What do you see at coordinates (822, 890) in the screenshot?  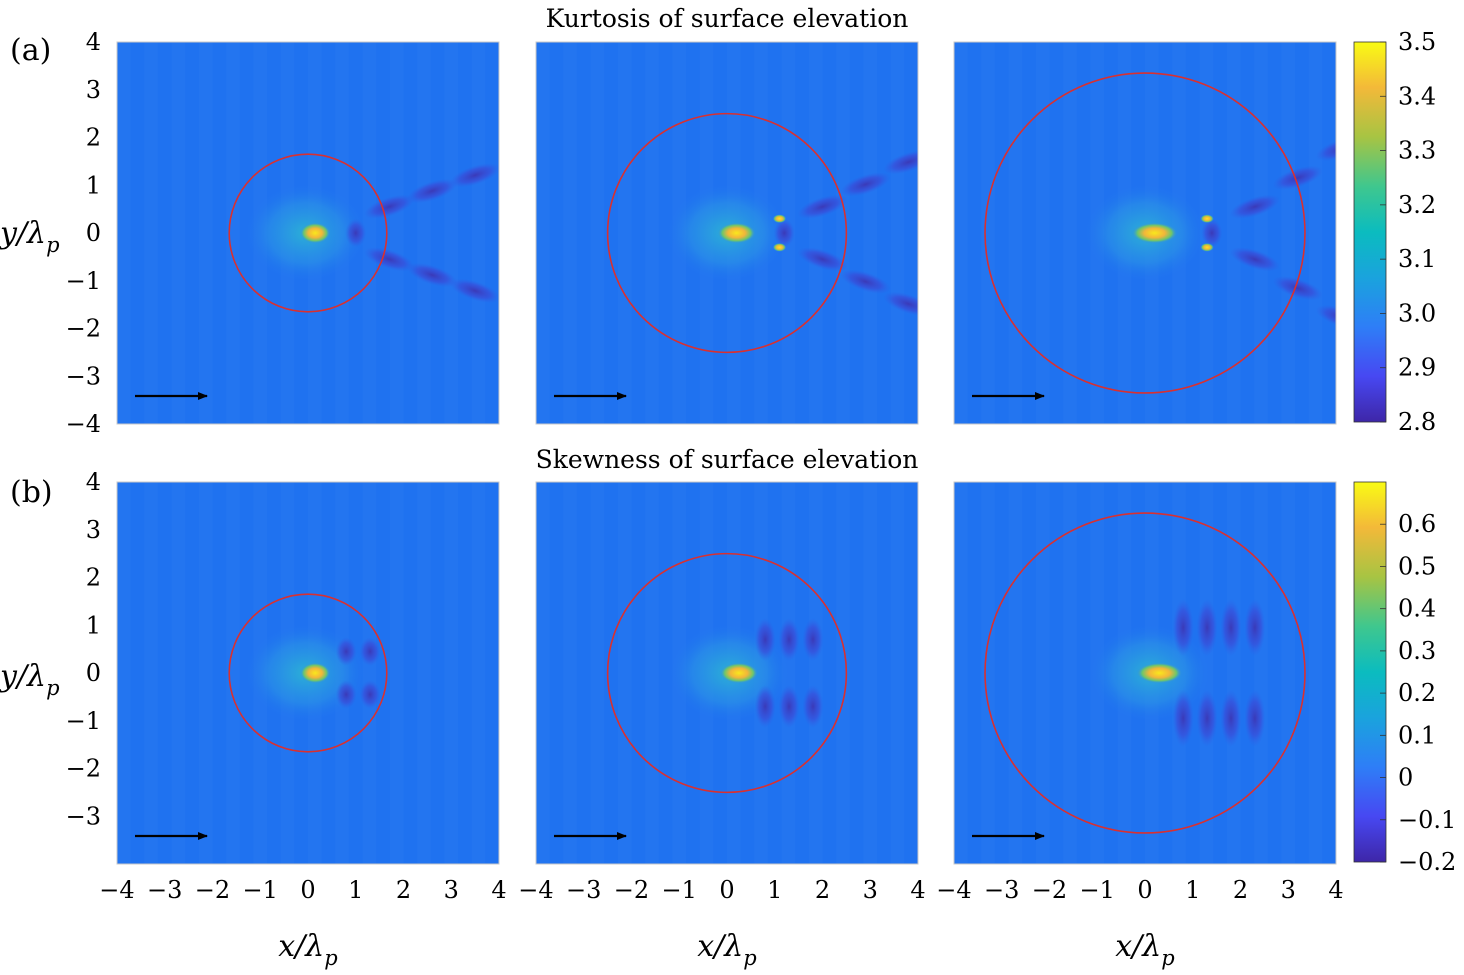 I see `x-tick-label: 2` at bounding box center [822, 890].